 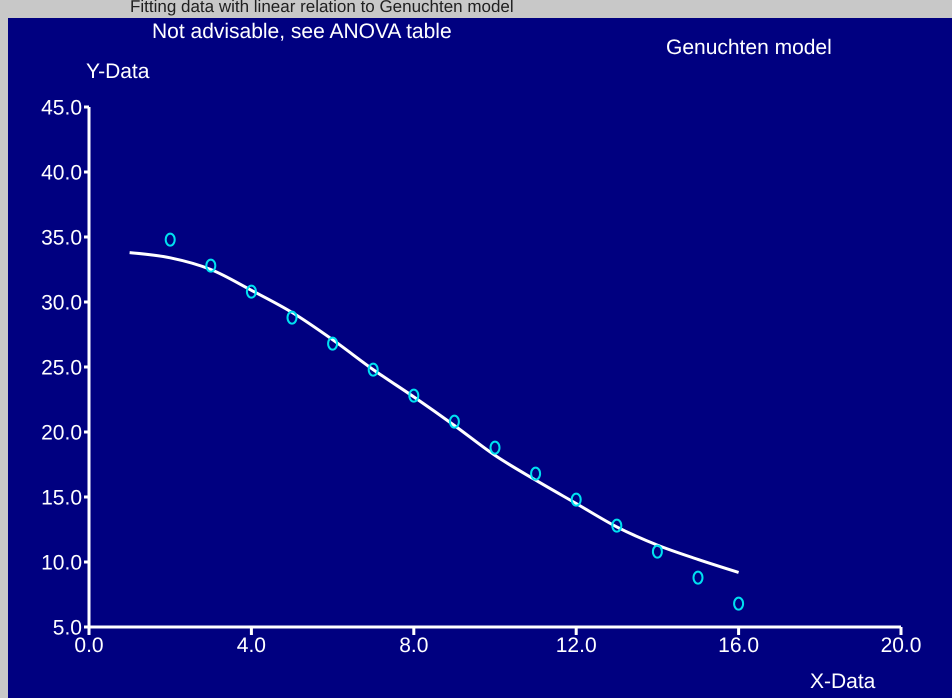 What do you see at coordinates (118, 72) in the screenshot?
I see `y-axis-title: Y-Data` at bounding box center [118, 72].